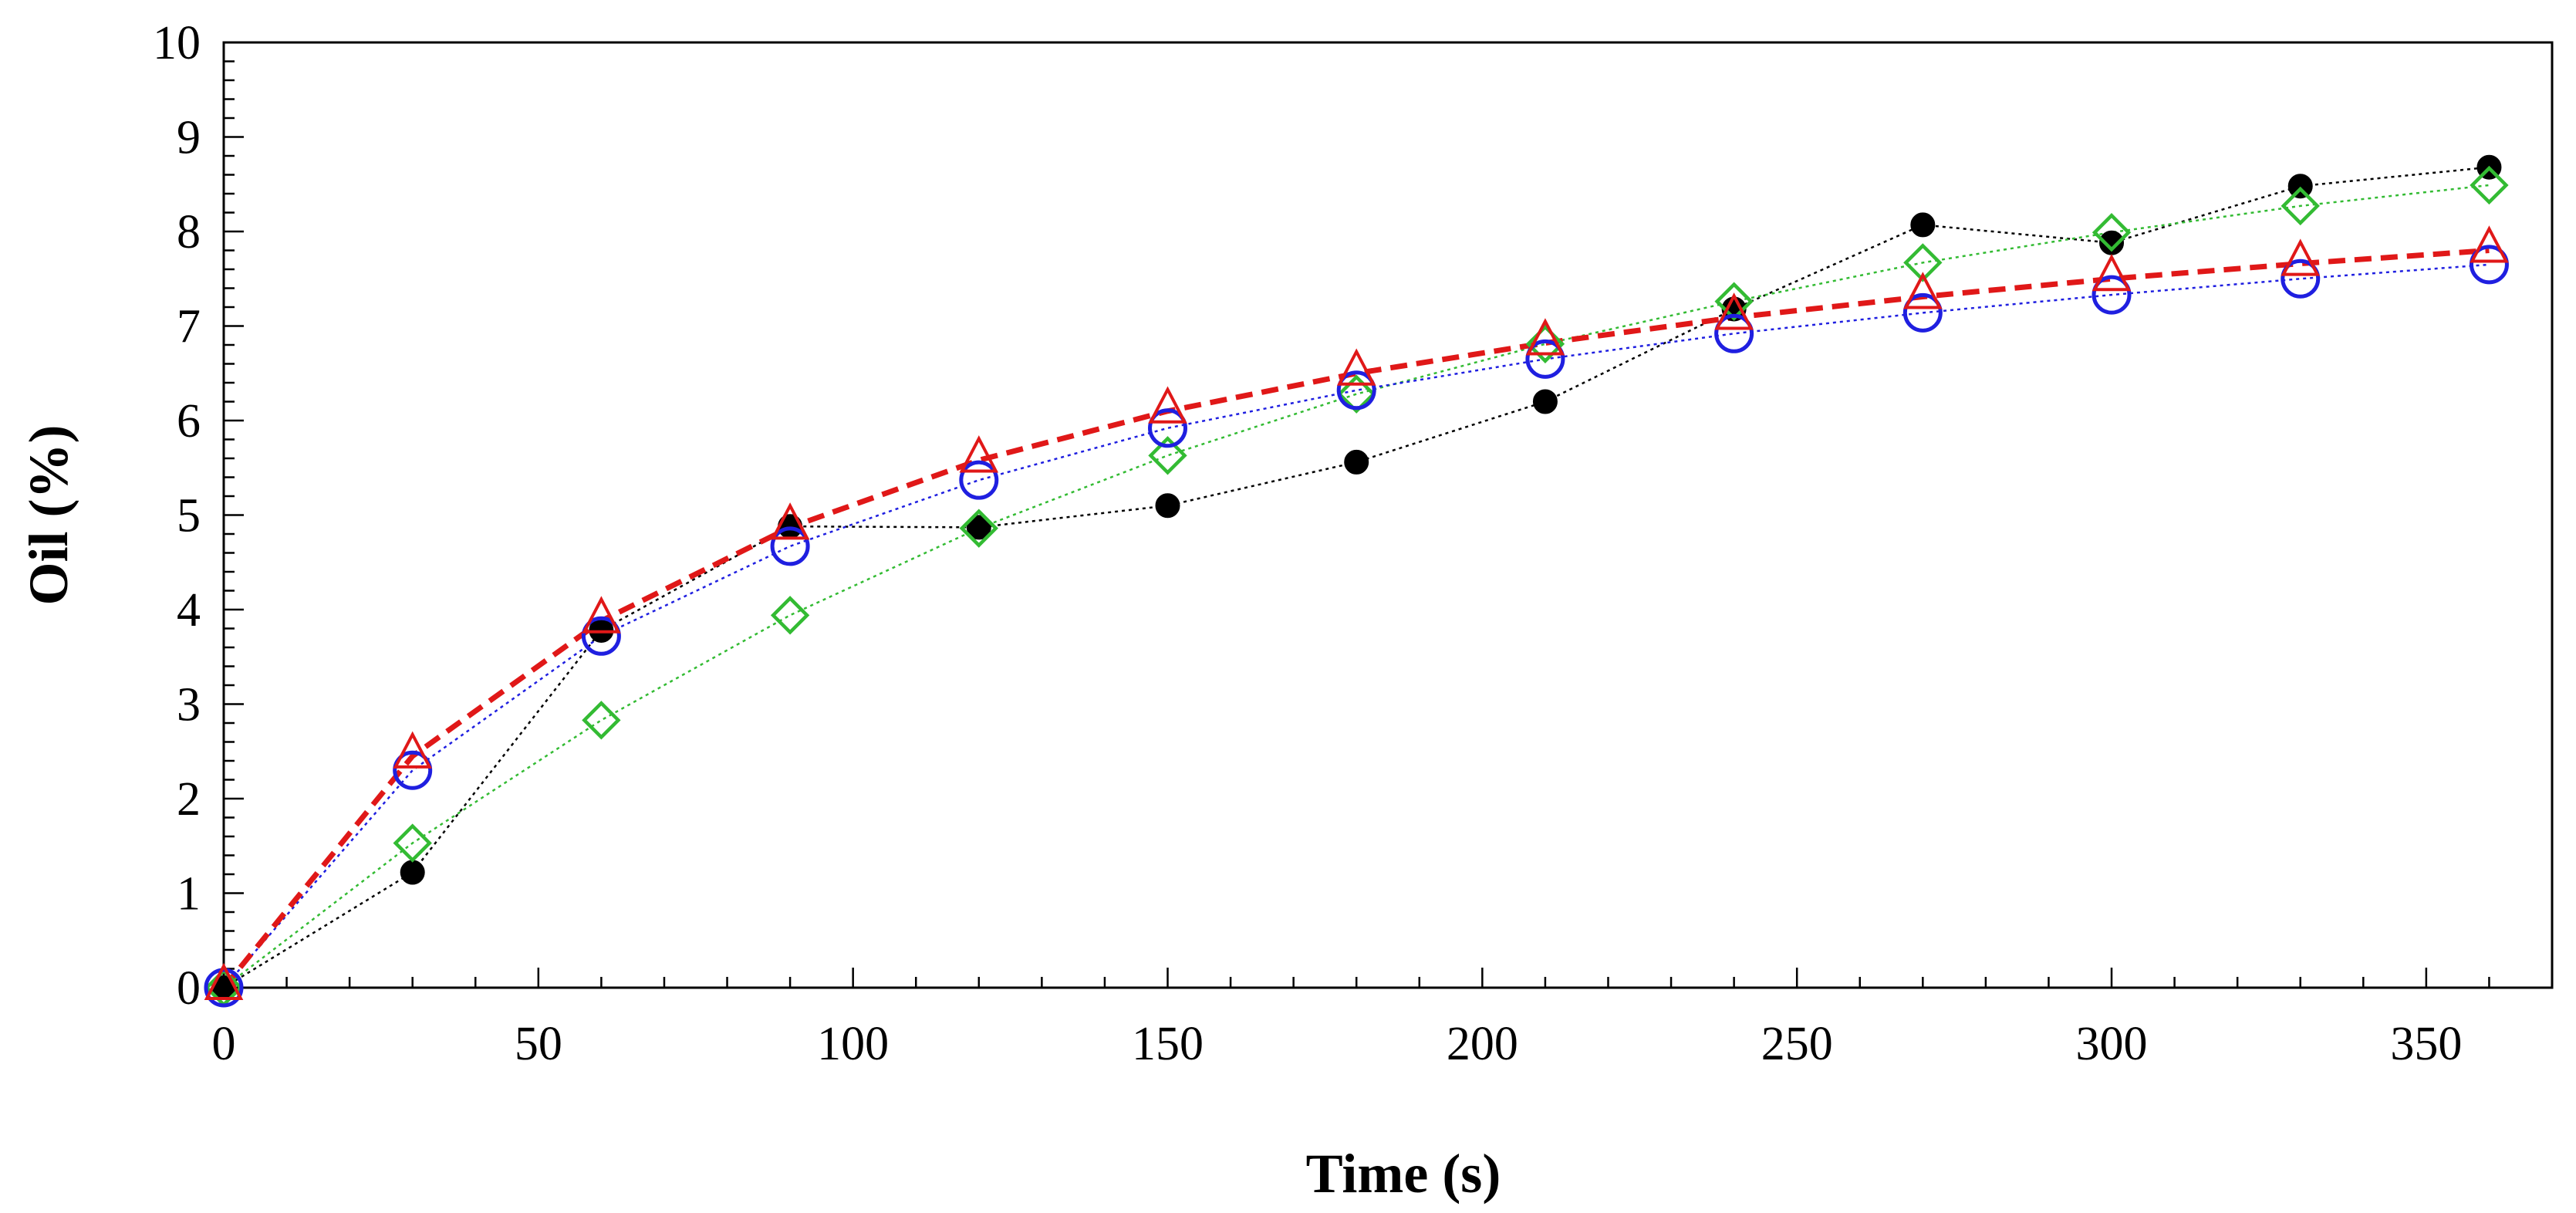 This screenshot has width=2576, height=1213. Describe the element at coordinates (189, 516) in the screenshot. I see `y-tick-label: 5` at that location.